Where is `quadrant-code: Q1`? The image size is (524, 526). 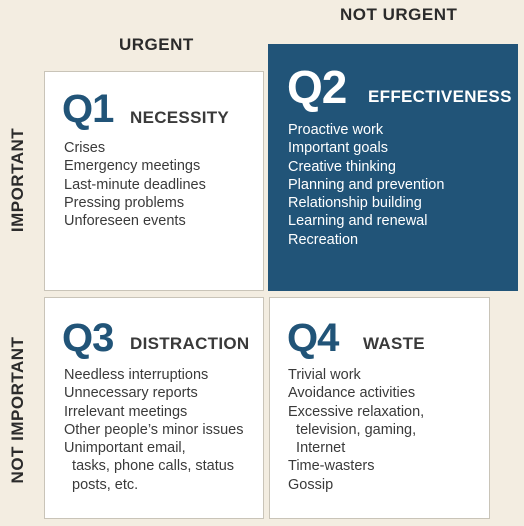
quadrant-code: Q1 is located at coordinates (88, 109).